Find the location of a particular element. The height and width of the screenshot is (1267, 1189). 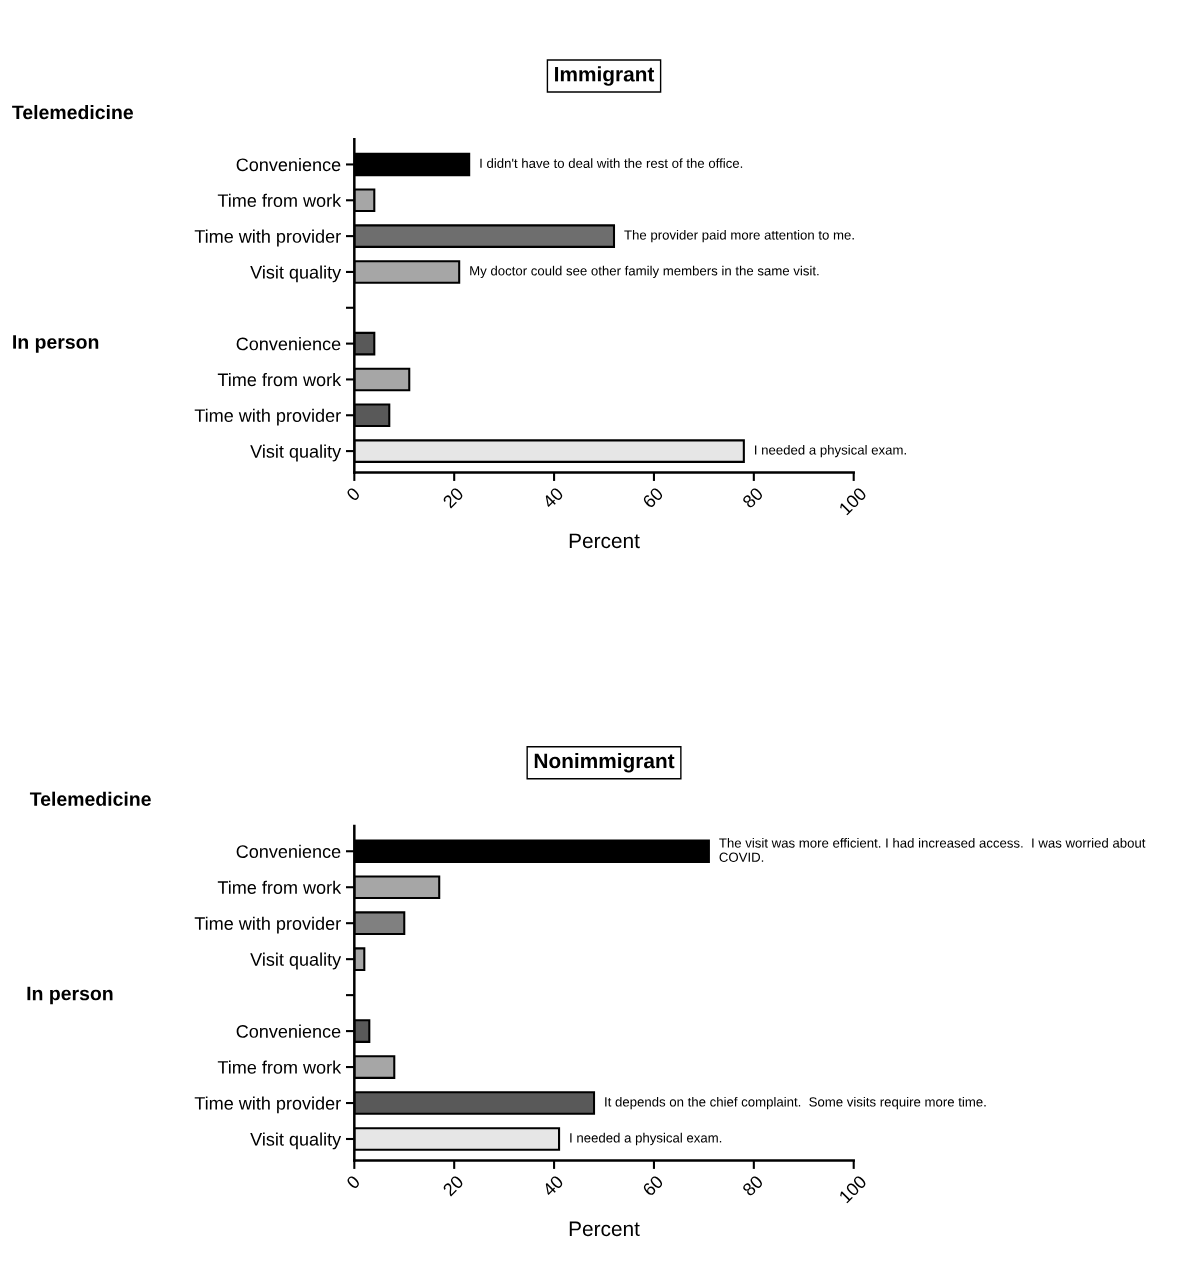

chart-title: Immigrant is located at coordinates (605, 76).